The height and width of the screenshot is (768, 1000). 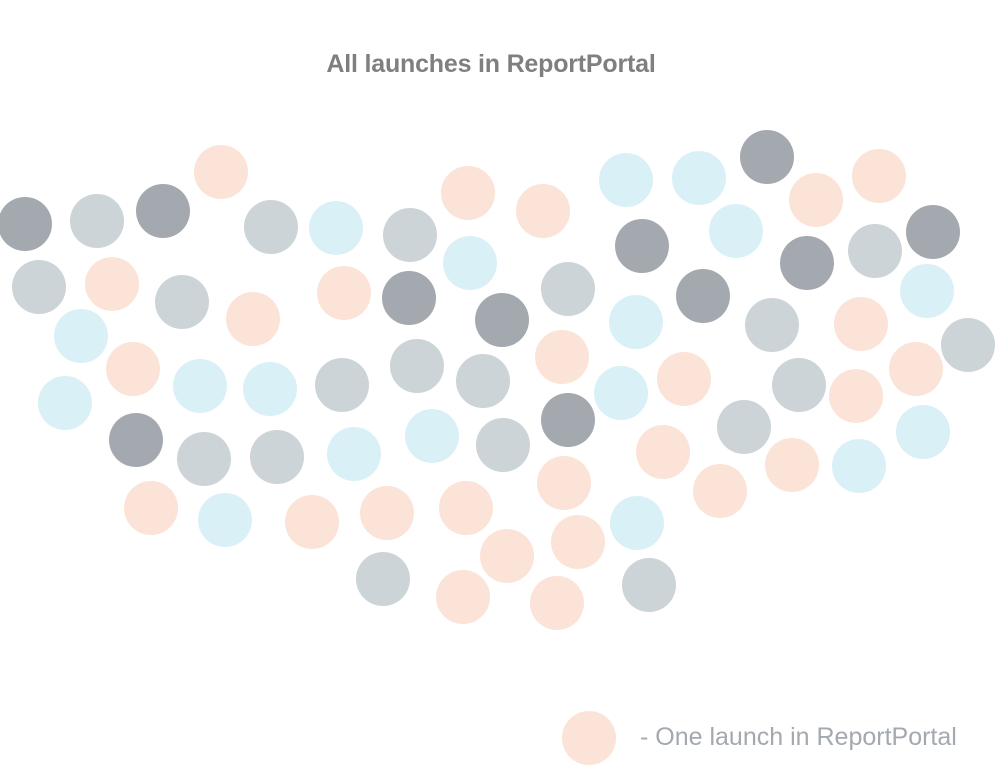 What do you see at coordinates (589, 738) in the screenshot?
I see `legend-swatch` at bounding box center [589, 738].